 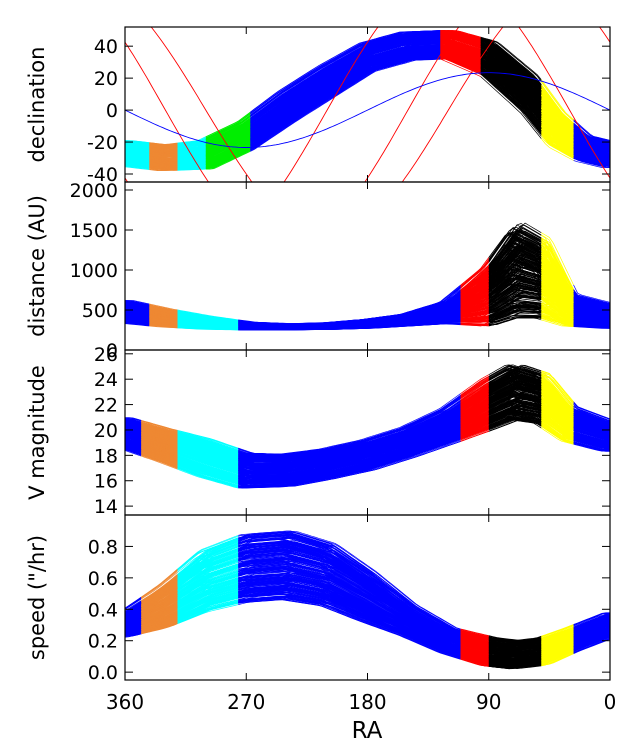 What do you see at coordinates (102, 175) in the screenshot?
I see `y-tick-label: -40` at bounding box center [102, 175].